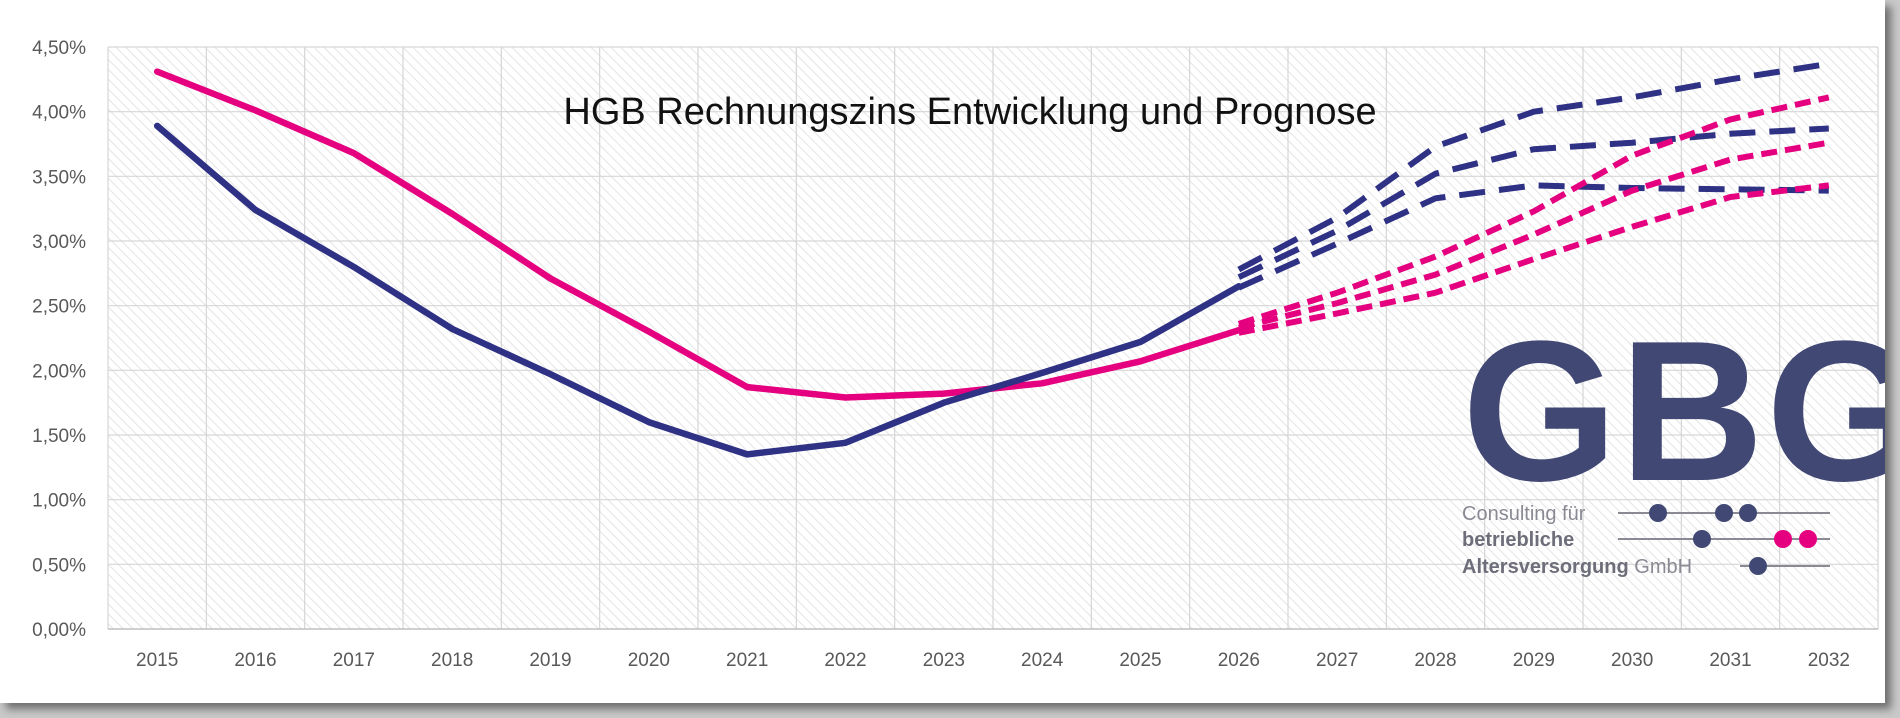 The width and height of the screenshot is (1900, 718). What do you see at coordinates (59, 307) in the screenshot?
I see `y-tick-label: 2,50%` at bounding box center [59, 307].